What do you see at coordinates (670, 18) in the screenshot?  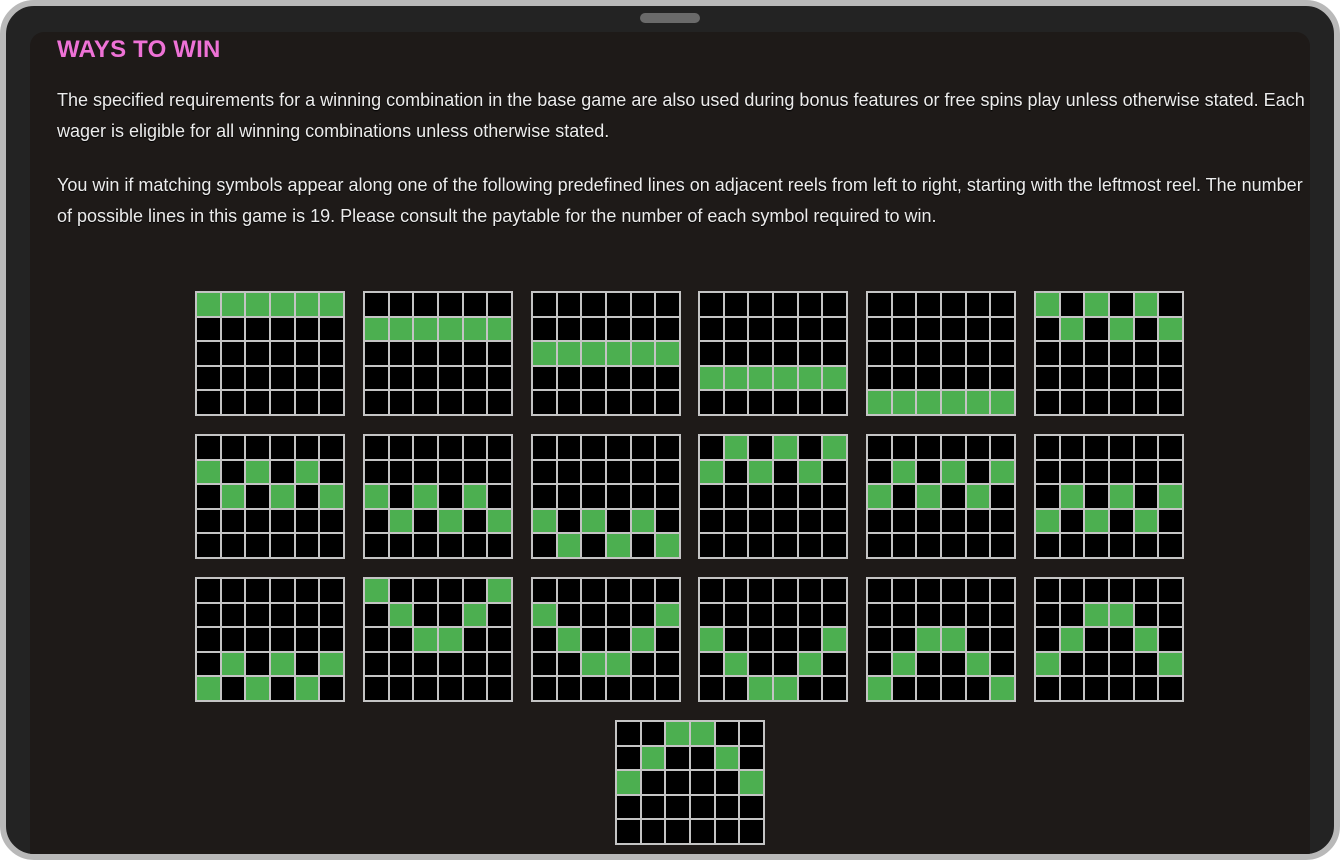 I see `drag-handle` at bounding box center [670, 18].